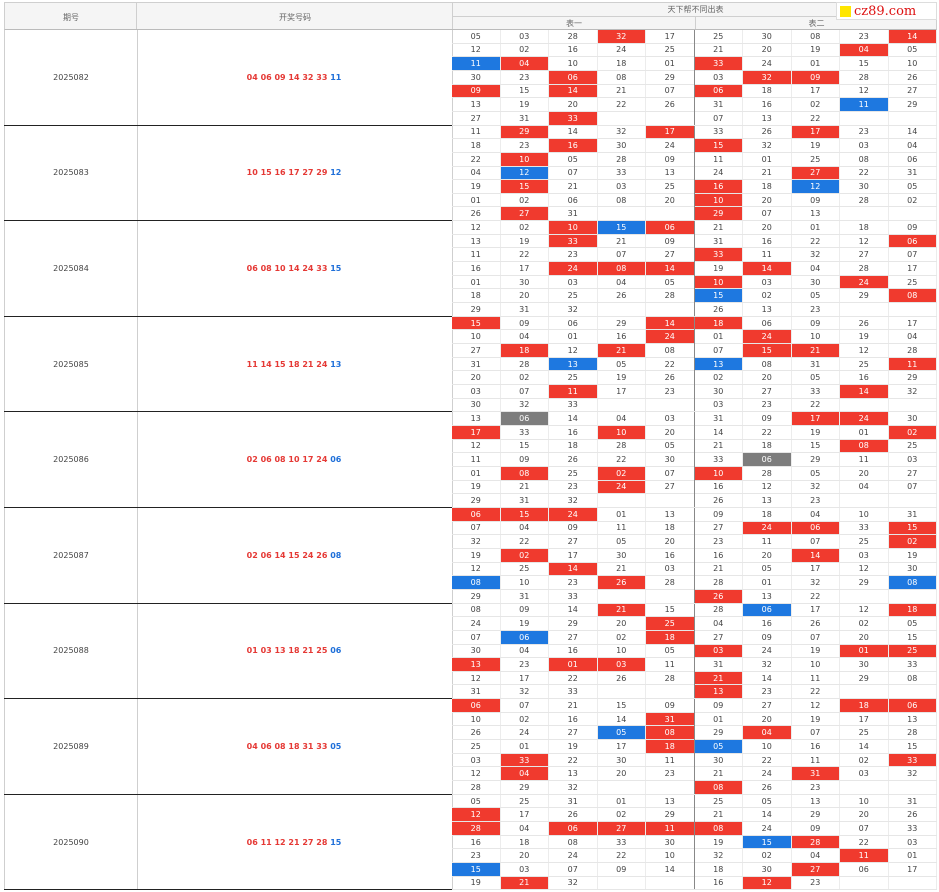 Image resolution: width=939 pixels, height=892 pixels. I want to click on blue-ball: 08, so click(336, 555).